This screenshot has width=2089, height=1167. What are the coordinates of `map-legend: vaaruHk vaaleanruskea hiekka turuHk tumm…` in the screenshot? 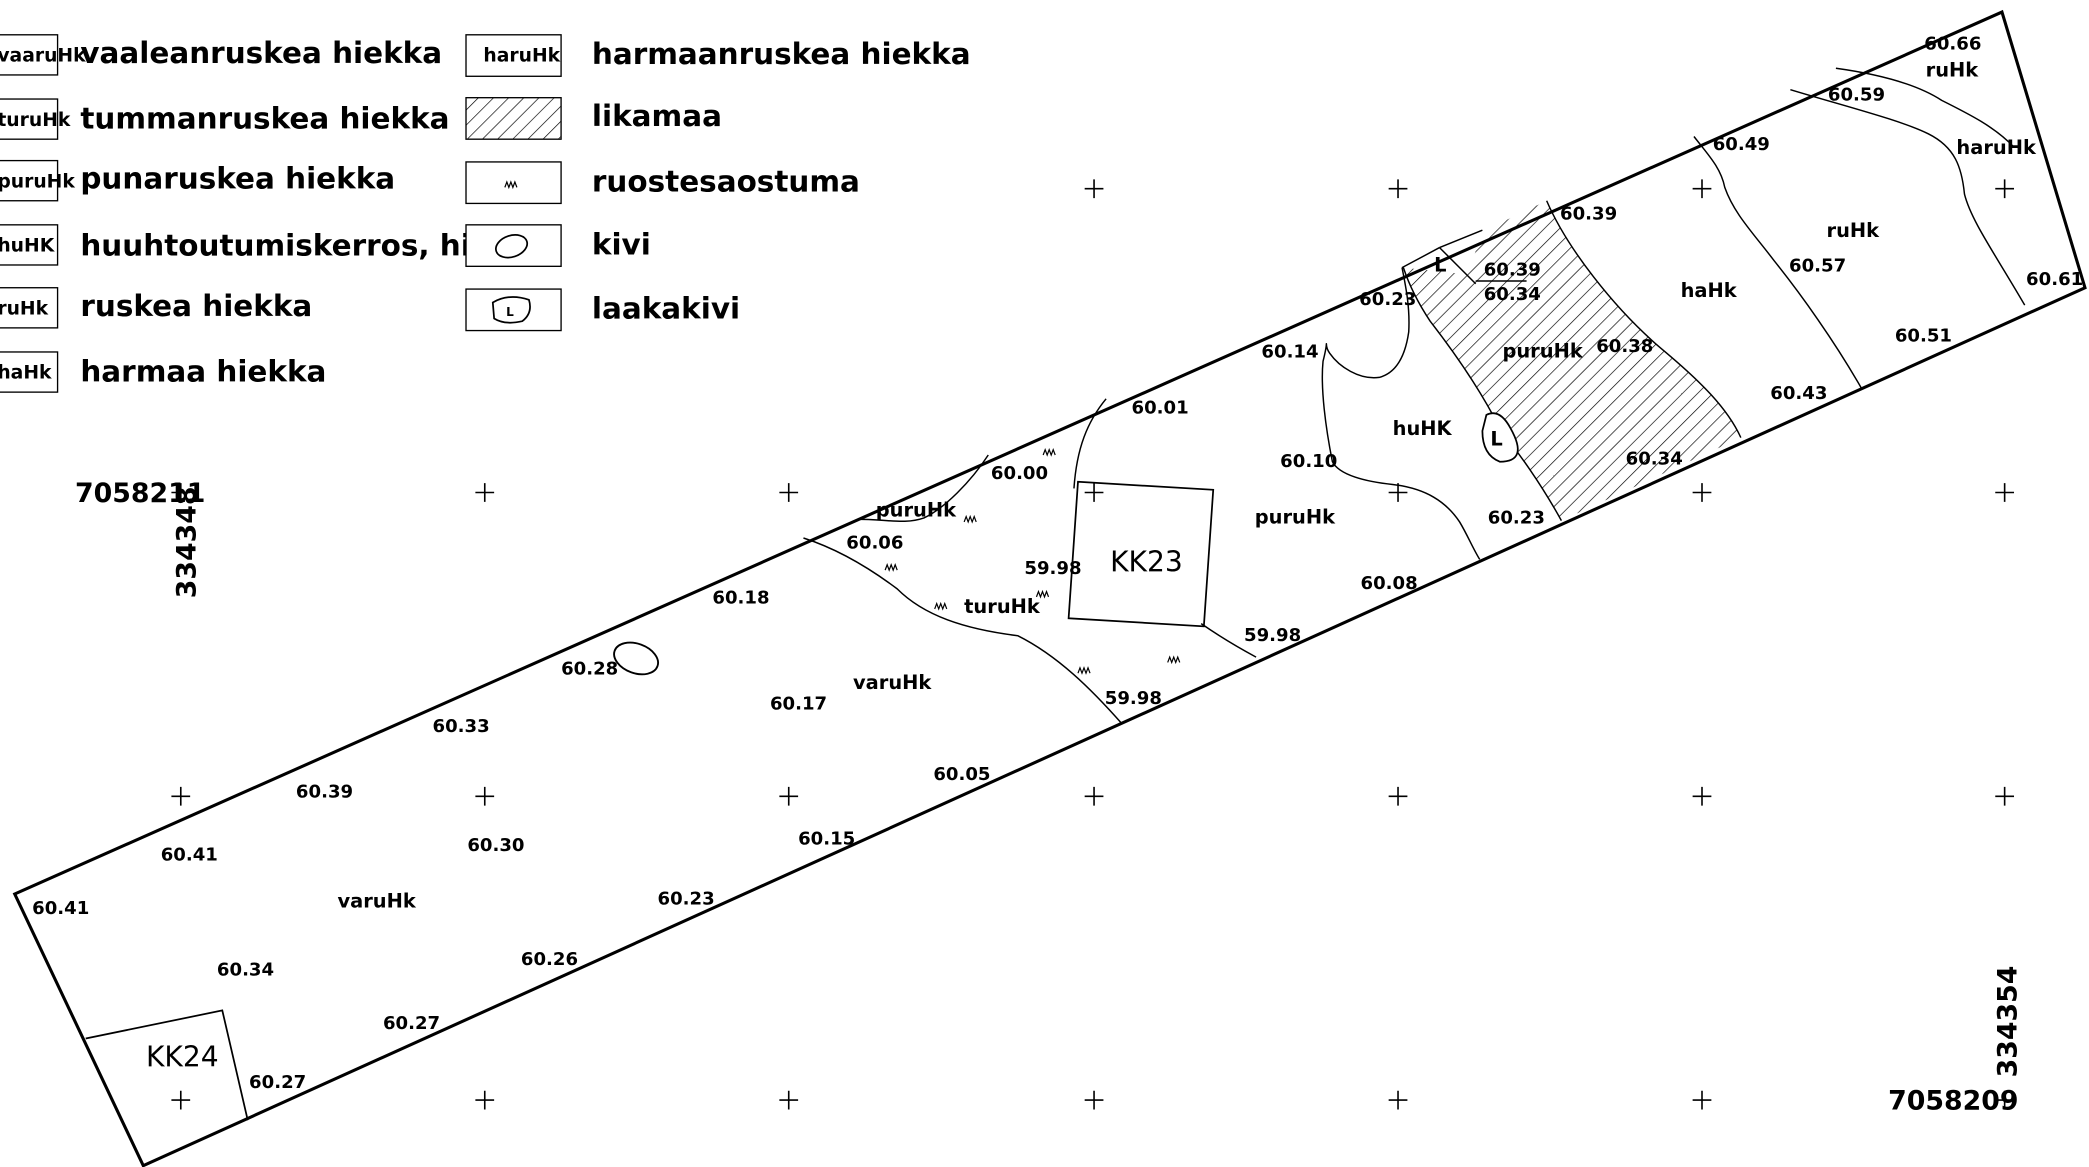 It's located at (485, 213).